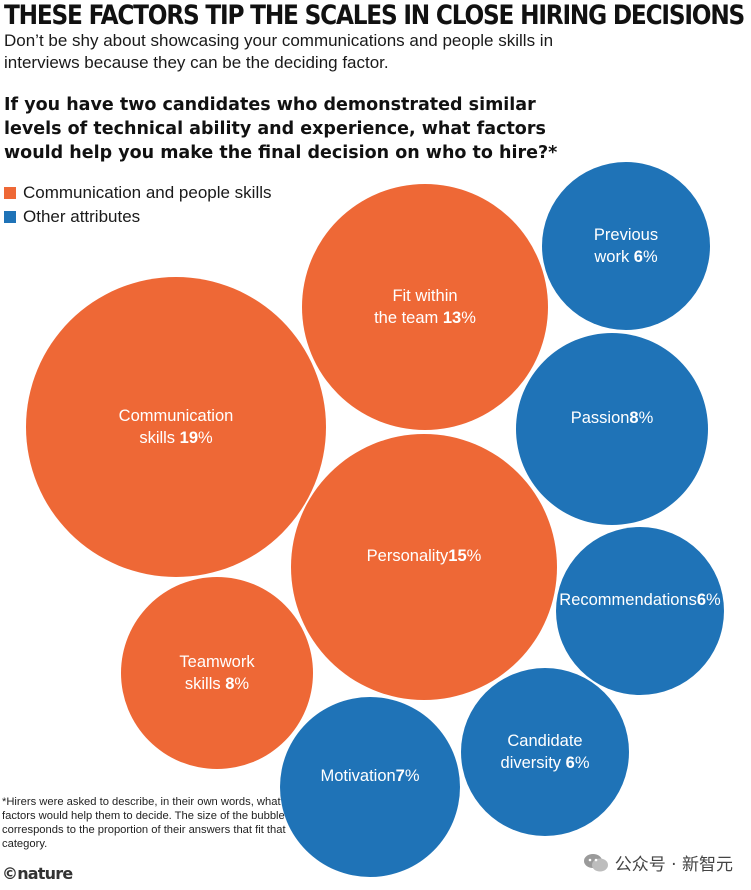 The width and height of the screenshot is (751, 890). I want to click on bubble-label: Candidate diversity 6%, so click(545, 752).